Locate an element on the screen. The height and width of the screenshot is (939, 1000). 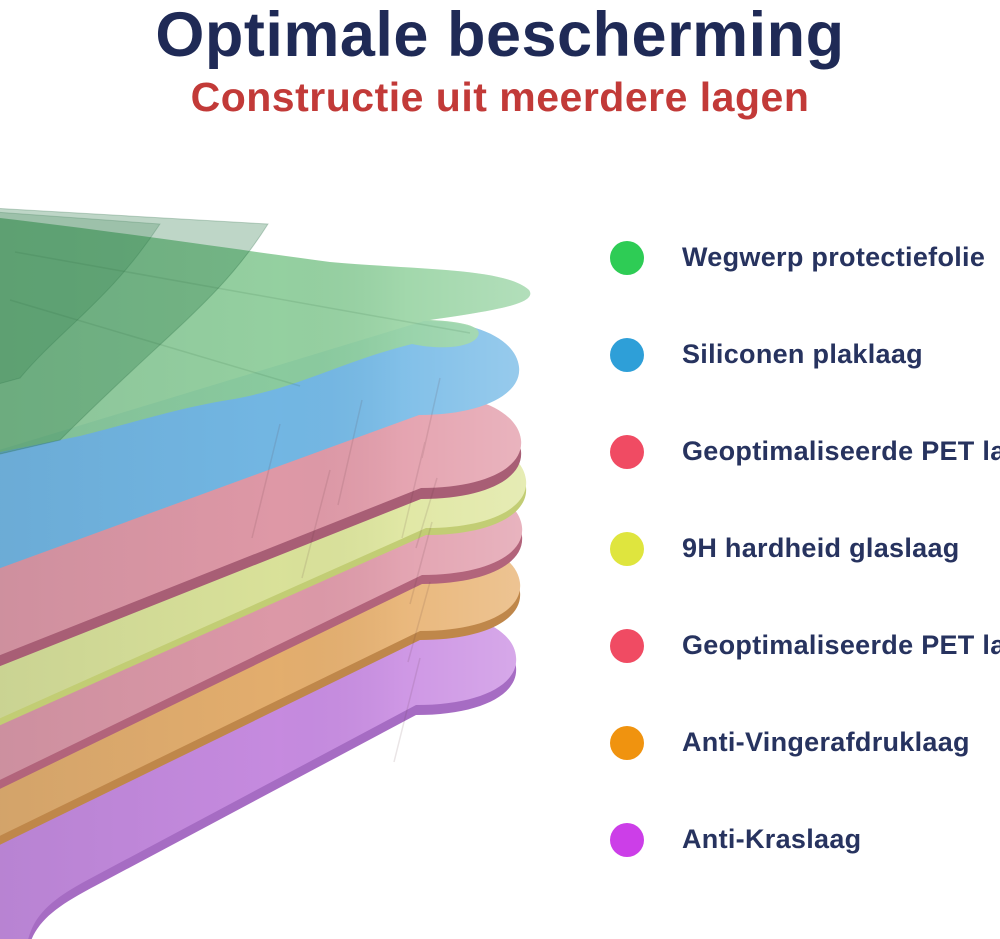
protectiefolie-crease-lines is located at coordinates (240, 319).